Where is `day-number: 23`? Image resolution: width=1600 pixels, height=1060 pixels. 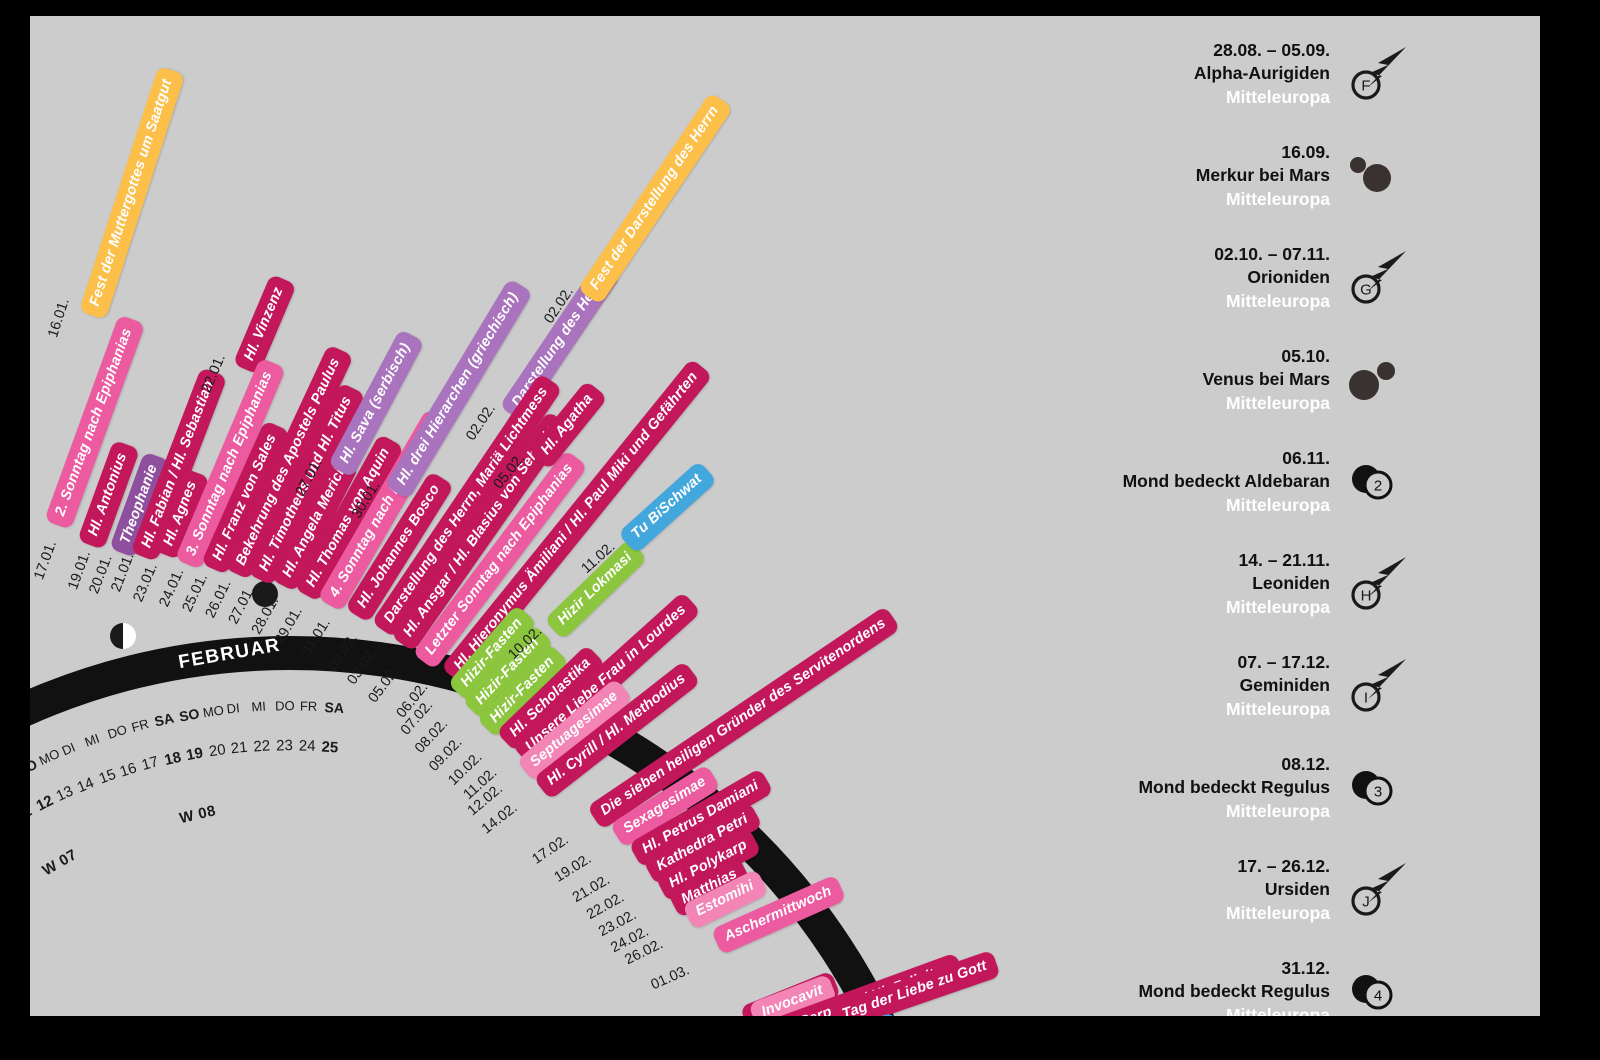 day-number: 23 is located at coordinates (285, 746).